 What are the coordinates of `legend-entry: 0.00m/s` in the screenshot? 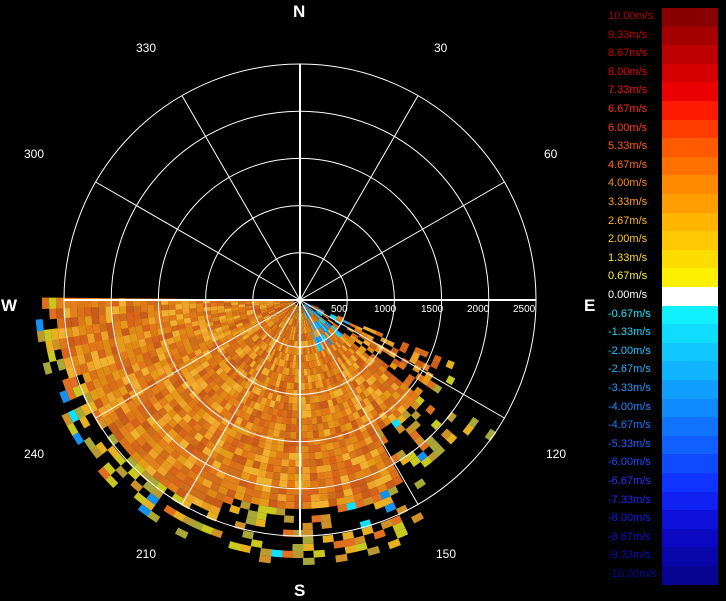 It's located at (661, 296).